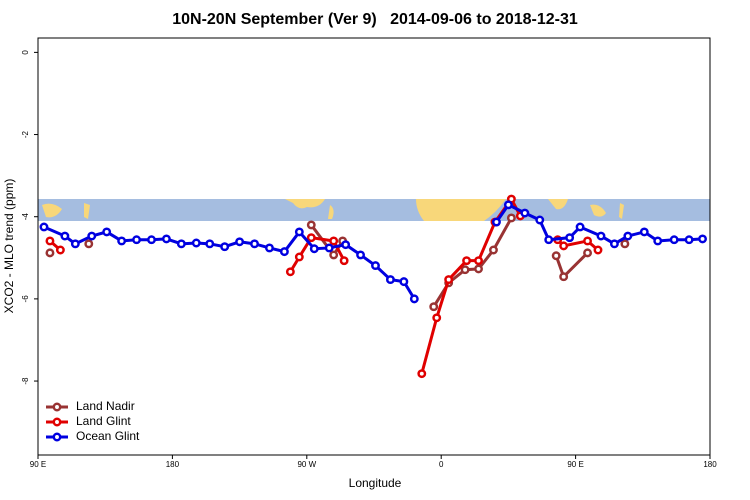  Describe the element at coordinates (25, 134) in the screenshot. I see `y-tick-label: -2` at that location.